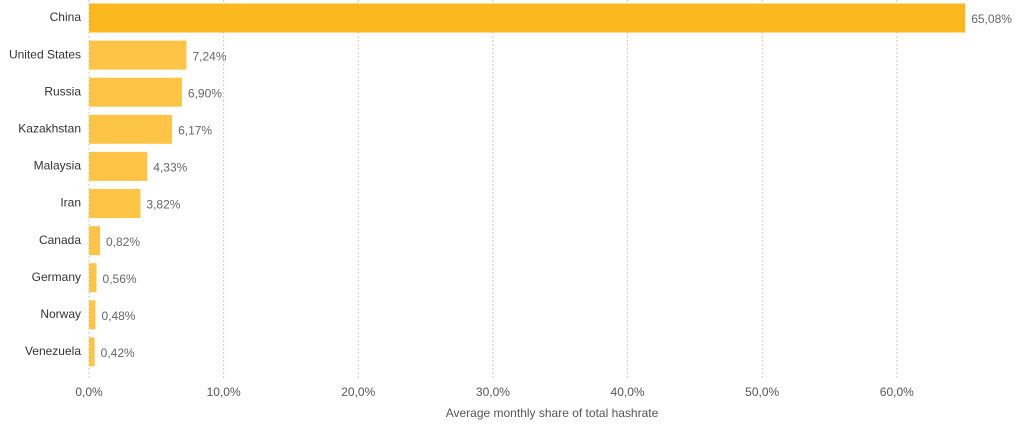  I want to click on y-tick-label: Kazakhstan, so click(49, 128).